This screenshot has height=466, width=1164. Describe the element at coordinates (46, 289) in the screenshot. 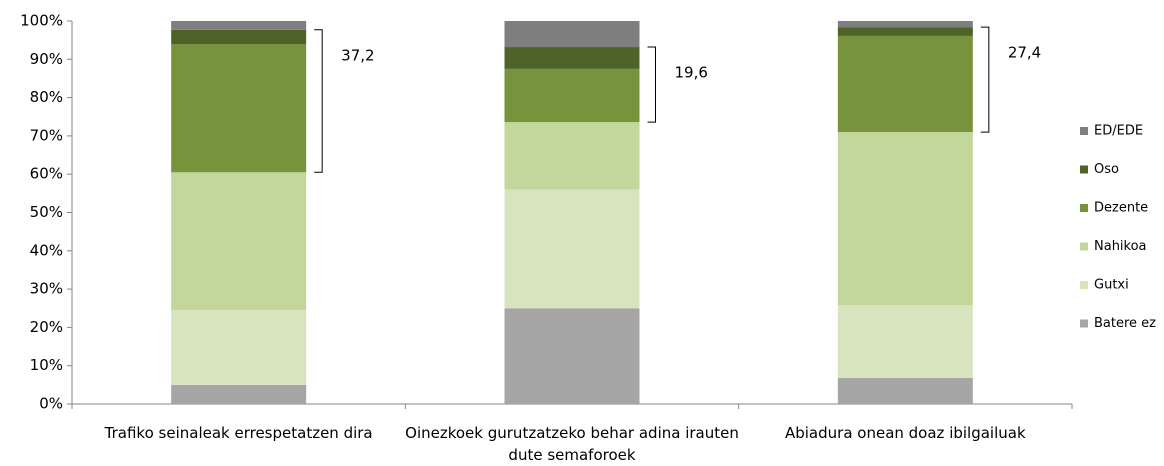

I see `y-tick-label: 30%` at that location.